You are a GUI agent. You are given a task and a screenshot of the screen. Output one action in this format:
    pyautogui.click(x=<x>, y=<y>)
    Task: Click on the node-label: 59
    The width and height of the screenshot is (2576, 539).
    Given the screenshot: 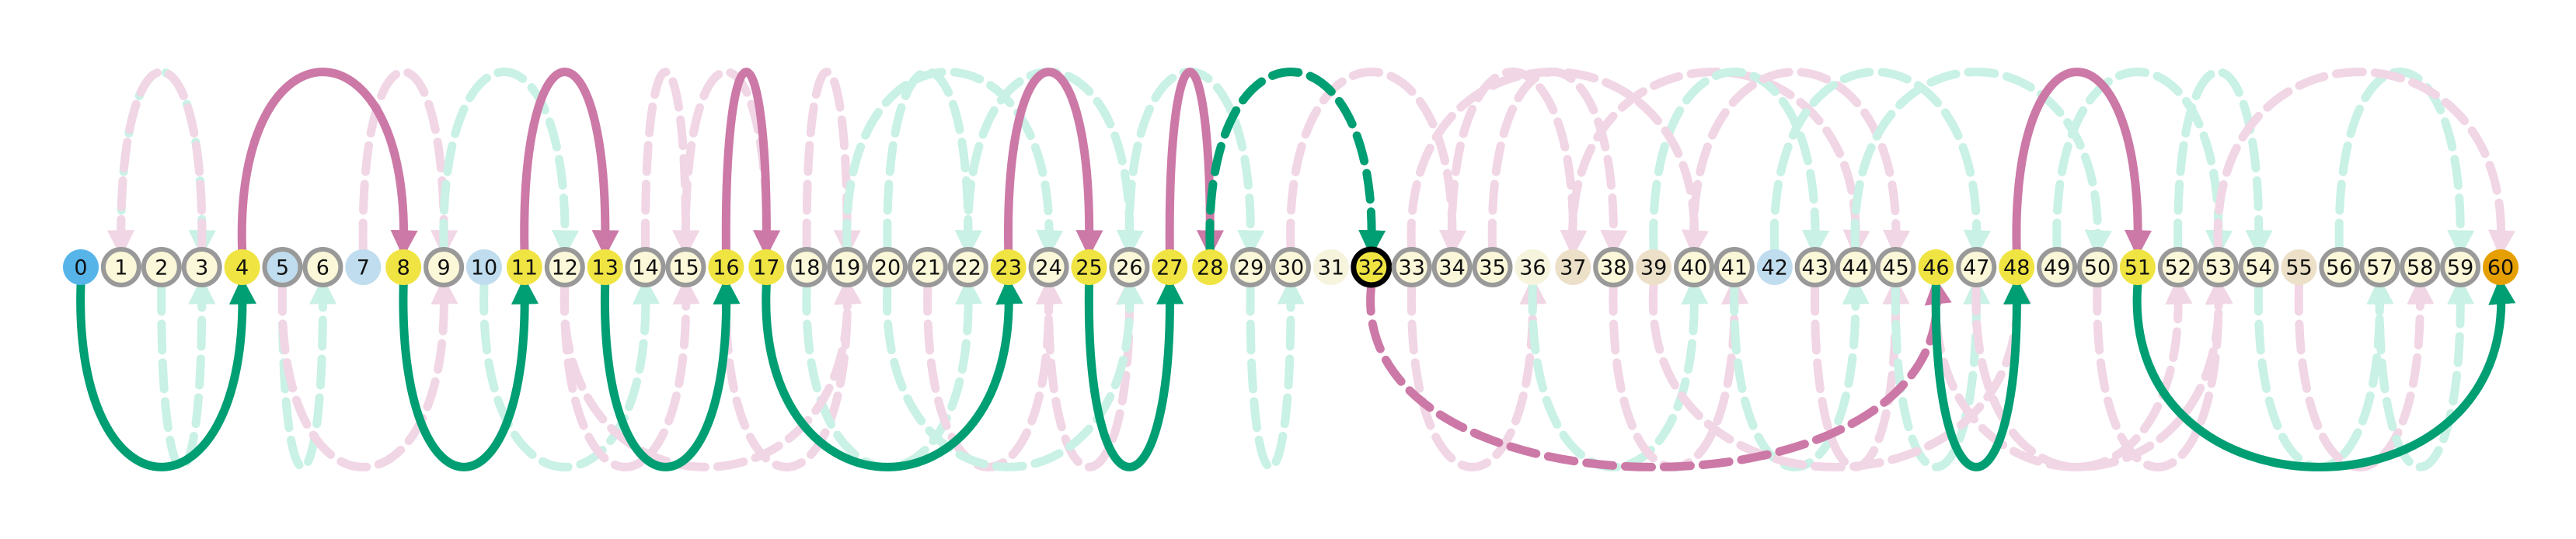 What is the action you would take?
    pyautogui.click(x=2460, y=268)
    